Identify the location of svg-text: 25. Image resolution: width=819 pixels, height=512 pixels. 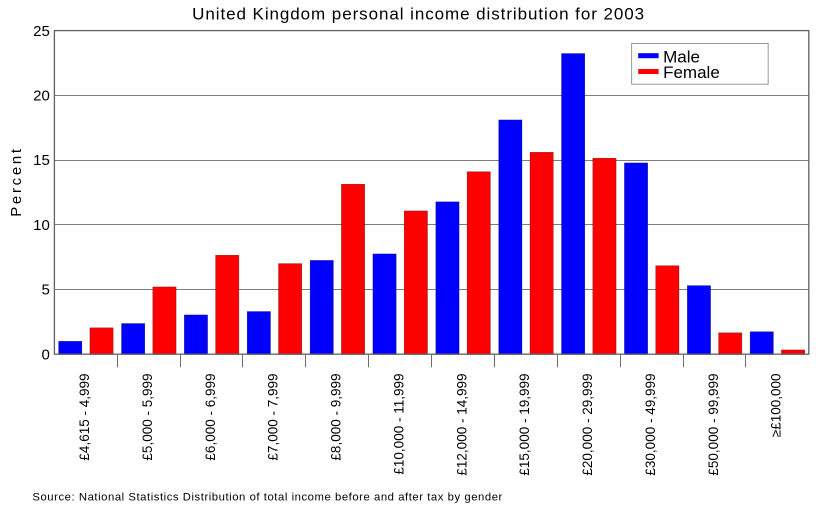
(41, 31).